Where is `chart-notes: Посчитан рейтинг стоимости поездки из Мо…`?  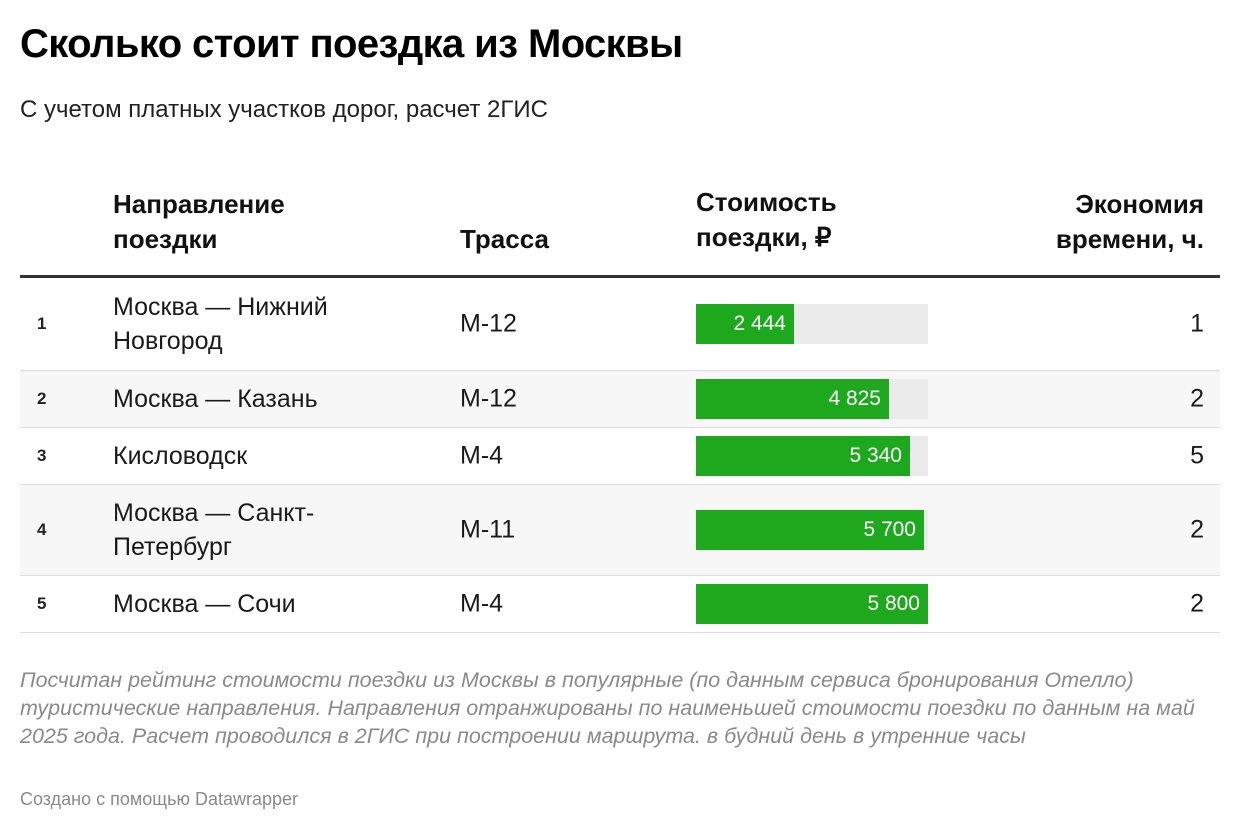 chart-notes: Посчитан рейтинг стоимости поездки из Мо… is located at coordinates (607, 708).